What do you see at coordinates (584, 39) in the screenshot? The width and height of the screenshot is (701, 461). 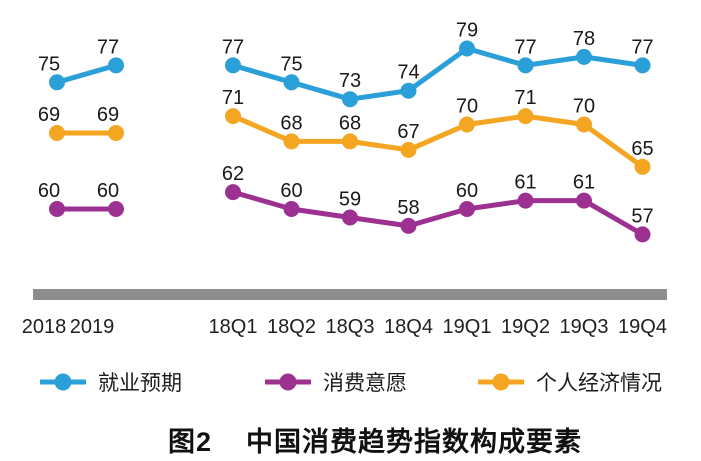 I see `value-label: 78` at bounding box center [584, 39].